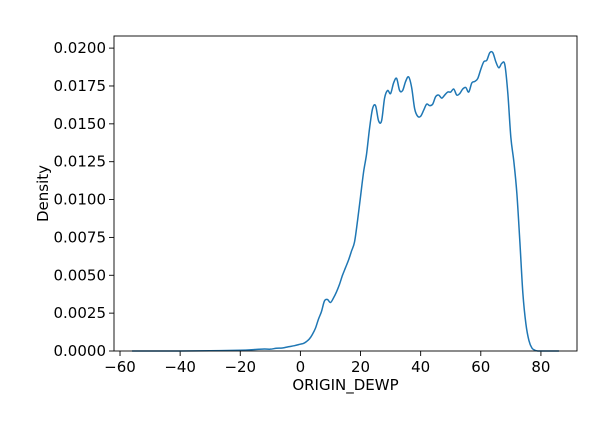 The height and width of the screenshot is (429, 613). Describe the element at coordinates (43, 193) in the screenshot. I see `y-axis-label: Density` at that location.